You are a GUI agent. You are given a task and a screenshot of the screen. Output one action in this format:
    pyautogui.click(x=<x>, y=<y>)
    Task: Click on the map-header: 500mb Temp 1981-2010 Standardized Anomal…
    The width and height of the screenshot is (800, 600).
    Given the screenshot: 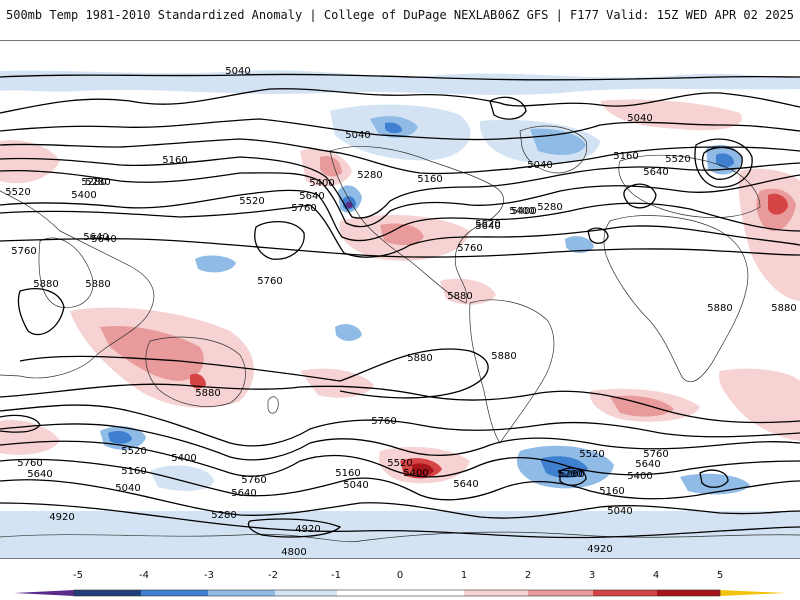 What is the action you would take?
    pyautogui.click(x=400, y=15)
    